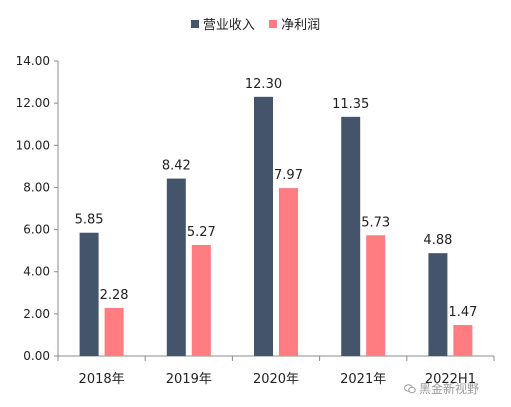 This screenshot has height=407, width=511. I want to click on legend-item-profit: 净利润, so click(294, 23).